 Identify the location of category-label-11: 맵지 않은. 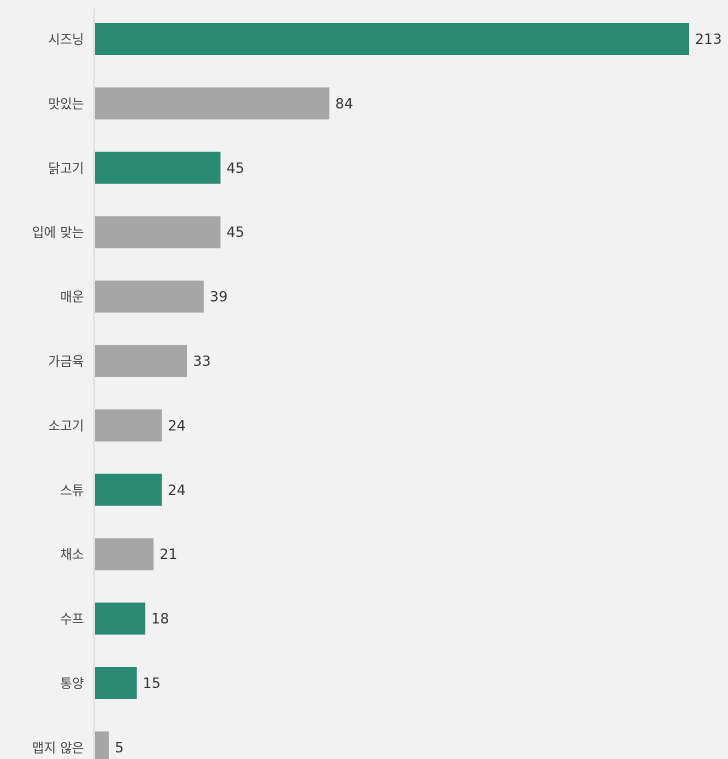
(58, 748).